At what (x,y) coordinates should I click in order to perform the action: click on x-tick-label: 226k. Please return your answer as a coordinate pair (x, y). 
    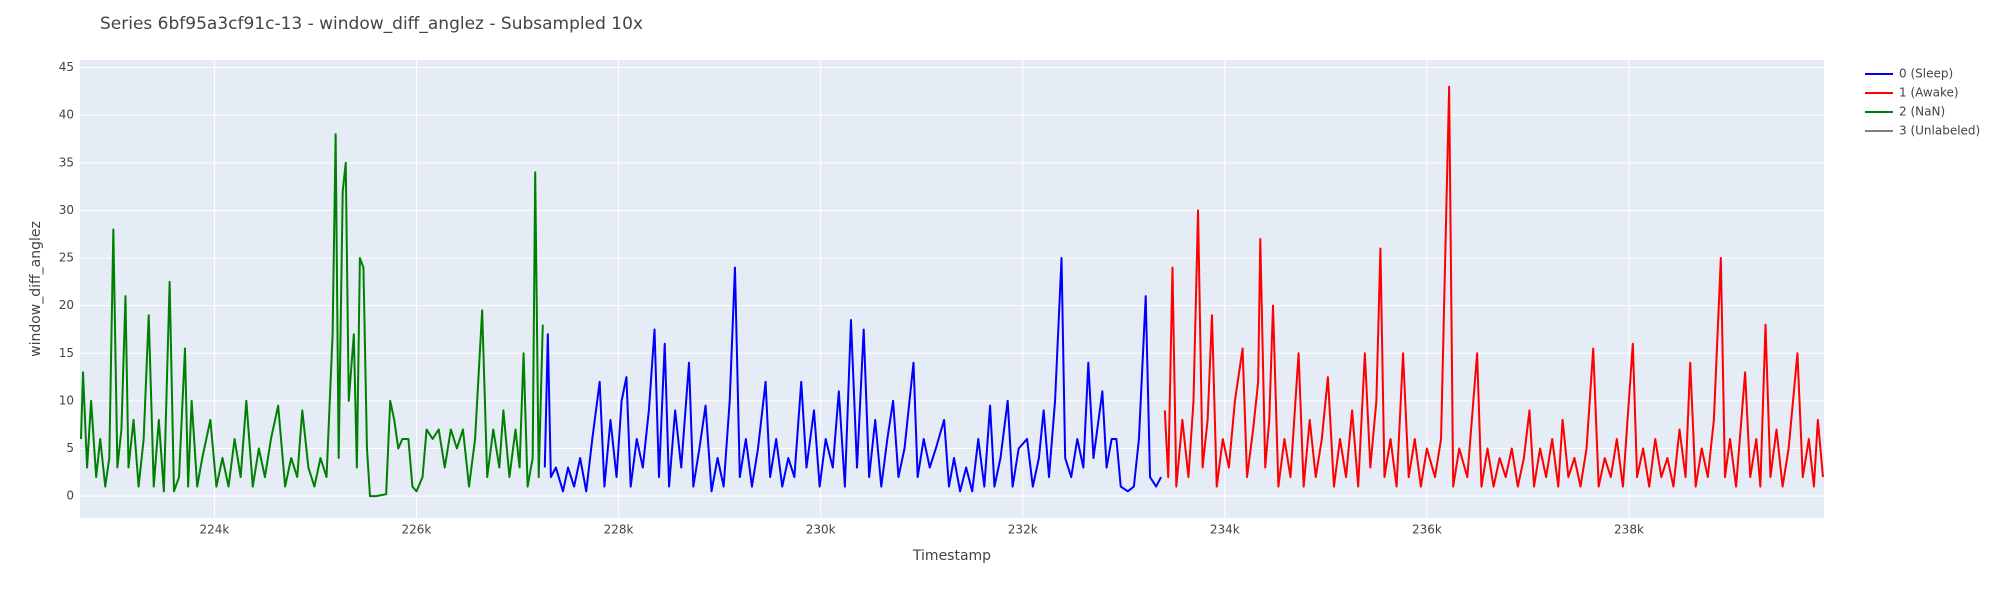
    Looking at the image, I should click on (417, 530).